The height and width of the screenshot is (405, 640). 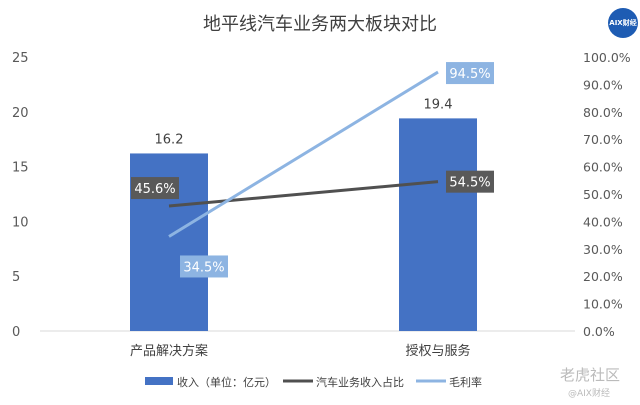 I want to click on y-left-tick: 0, so click(x=16, y=332).